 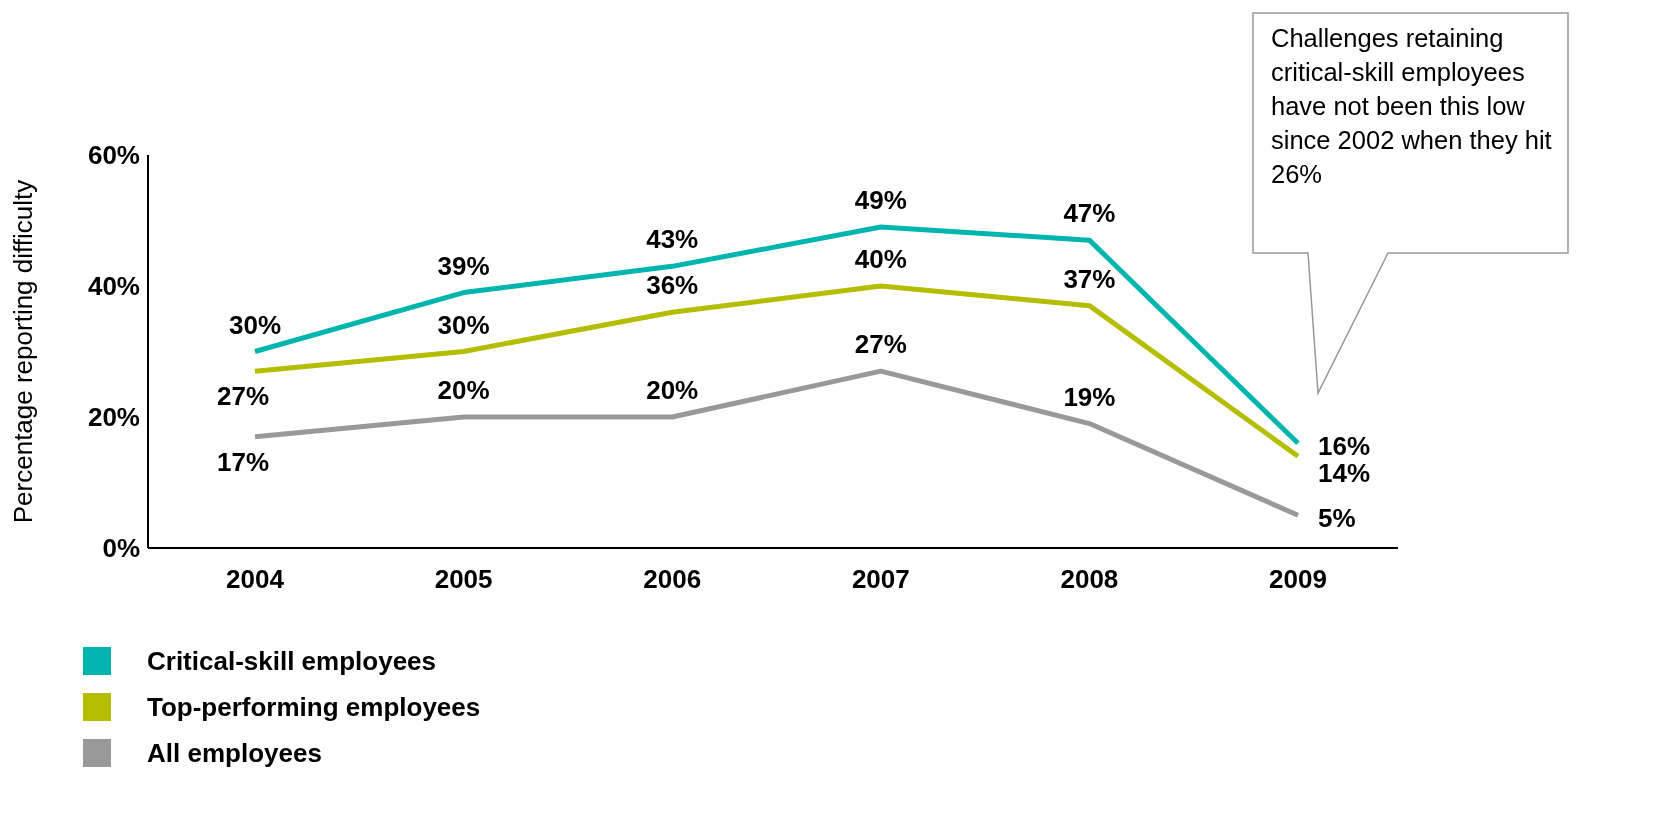 I want to click on data-label: 47%, so click(x=1089, y=213).